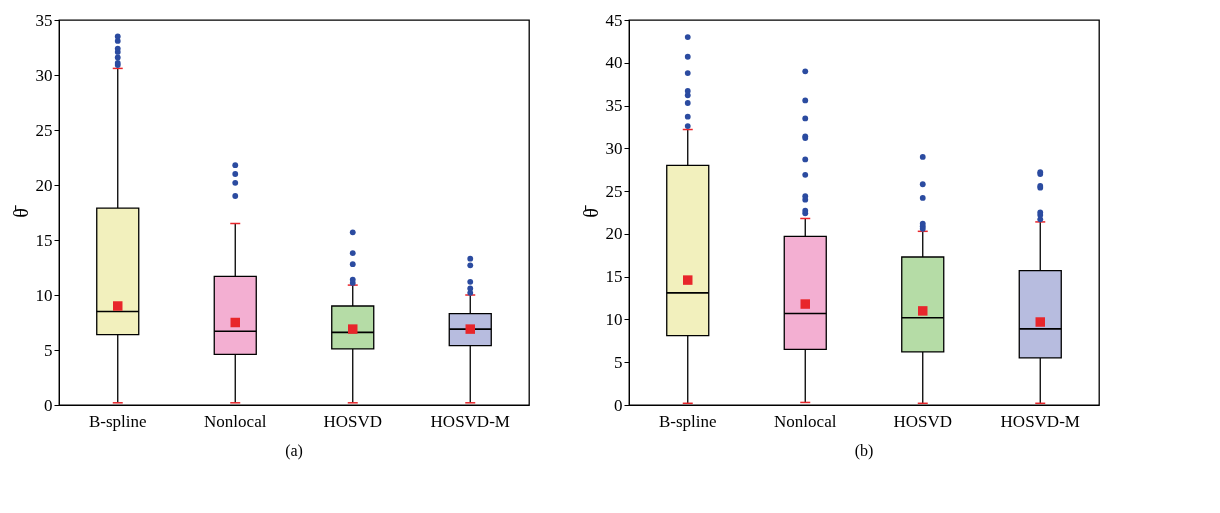 The image size is (1220, 513). Describe the element at coordinates (294, 451) in the screenshot. I see `text: (a)` at that location.